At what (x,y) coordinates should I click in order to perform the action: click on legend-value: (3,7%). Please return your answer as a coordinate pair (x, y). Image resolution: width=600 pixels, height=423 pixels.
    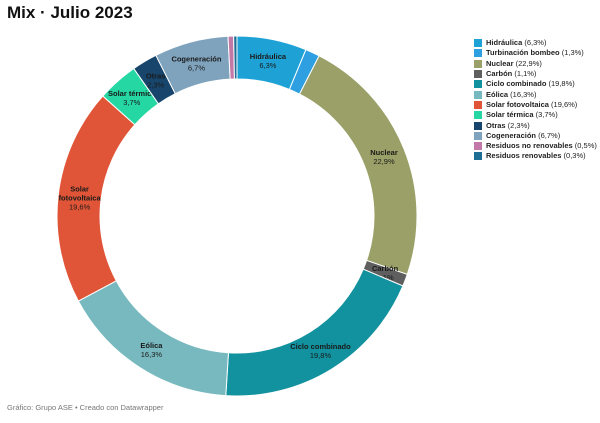
    Looking at the image, I should click on (545, 115).